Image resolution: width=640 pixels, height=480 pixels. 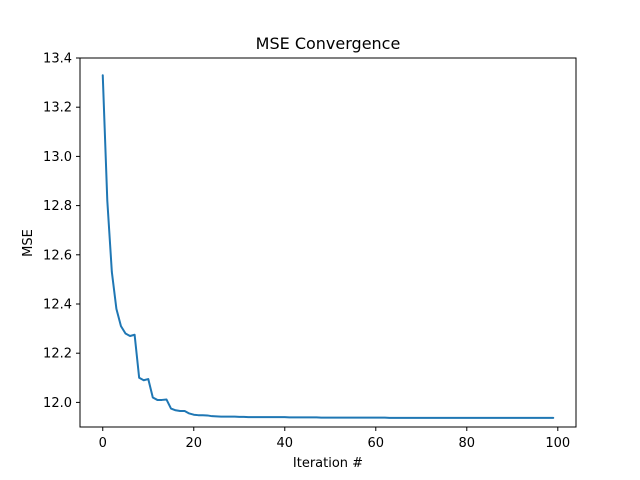 I want to click on y-tick-label: 13.4, so click(x=57, y=59).